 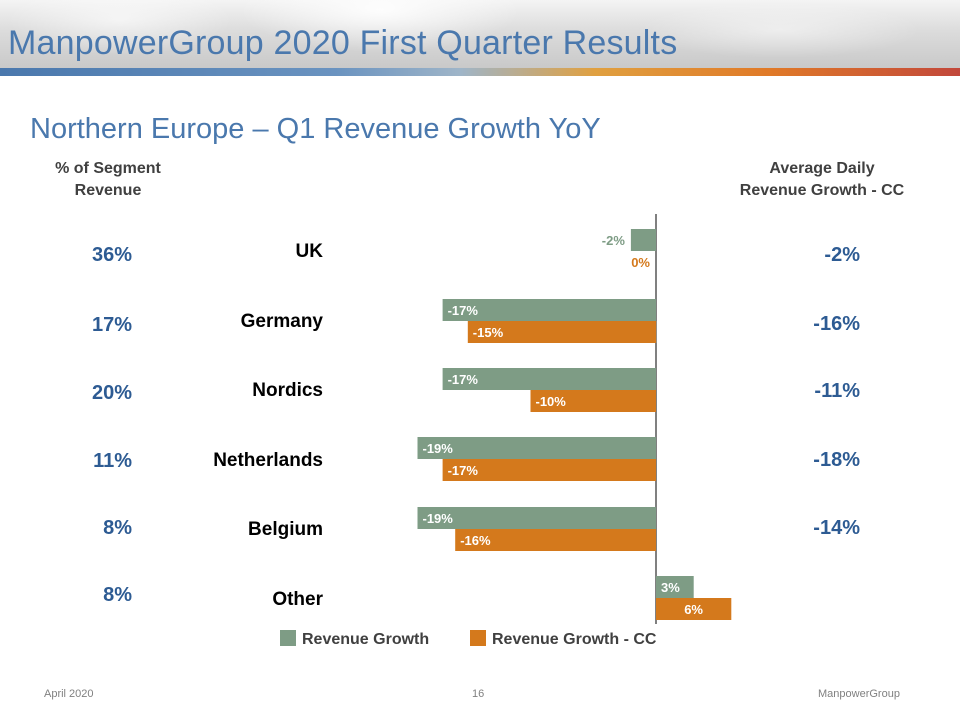 What do you see at coordinates (112, 461) in the screenshot?
I see `segment-pct-netherlands: 11%` at bounding box center [112, 461].